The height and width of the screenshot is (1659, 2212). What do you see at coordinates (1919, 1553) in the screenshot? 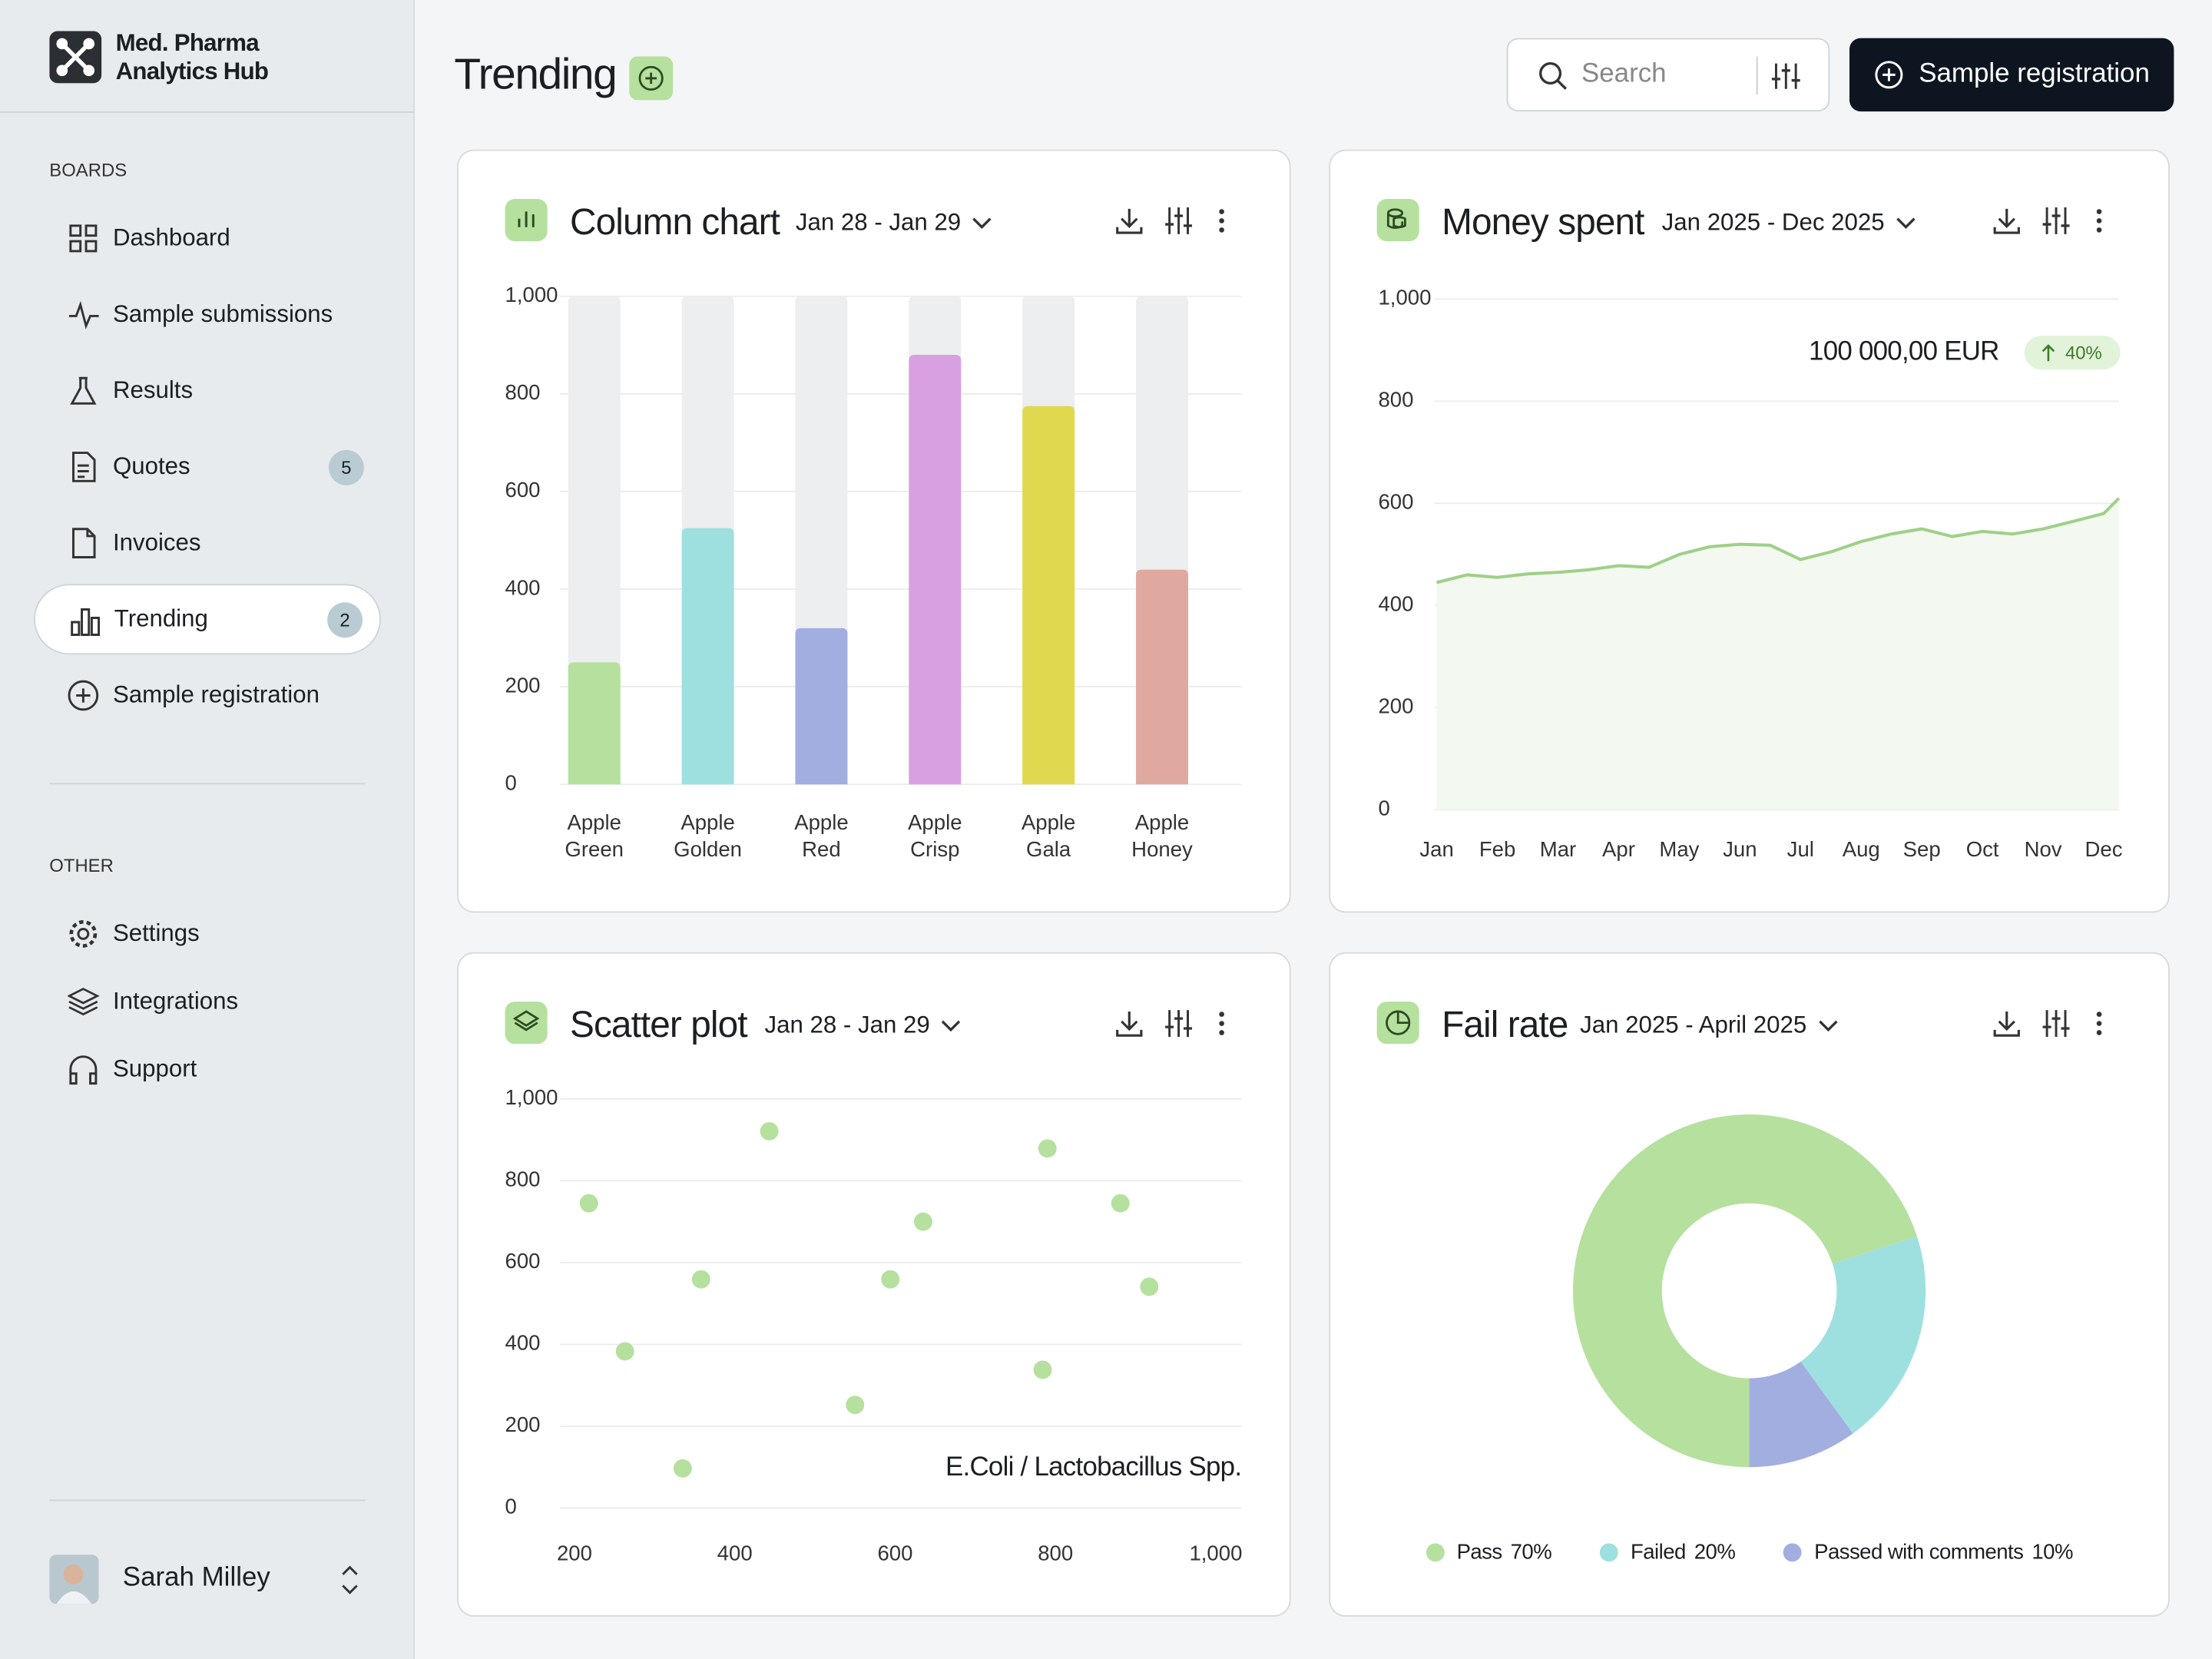
I see `legend-label: Passed with comments` at bounding box center [1919, 1553].